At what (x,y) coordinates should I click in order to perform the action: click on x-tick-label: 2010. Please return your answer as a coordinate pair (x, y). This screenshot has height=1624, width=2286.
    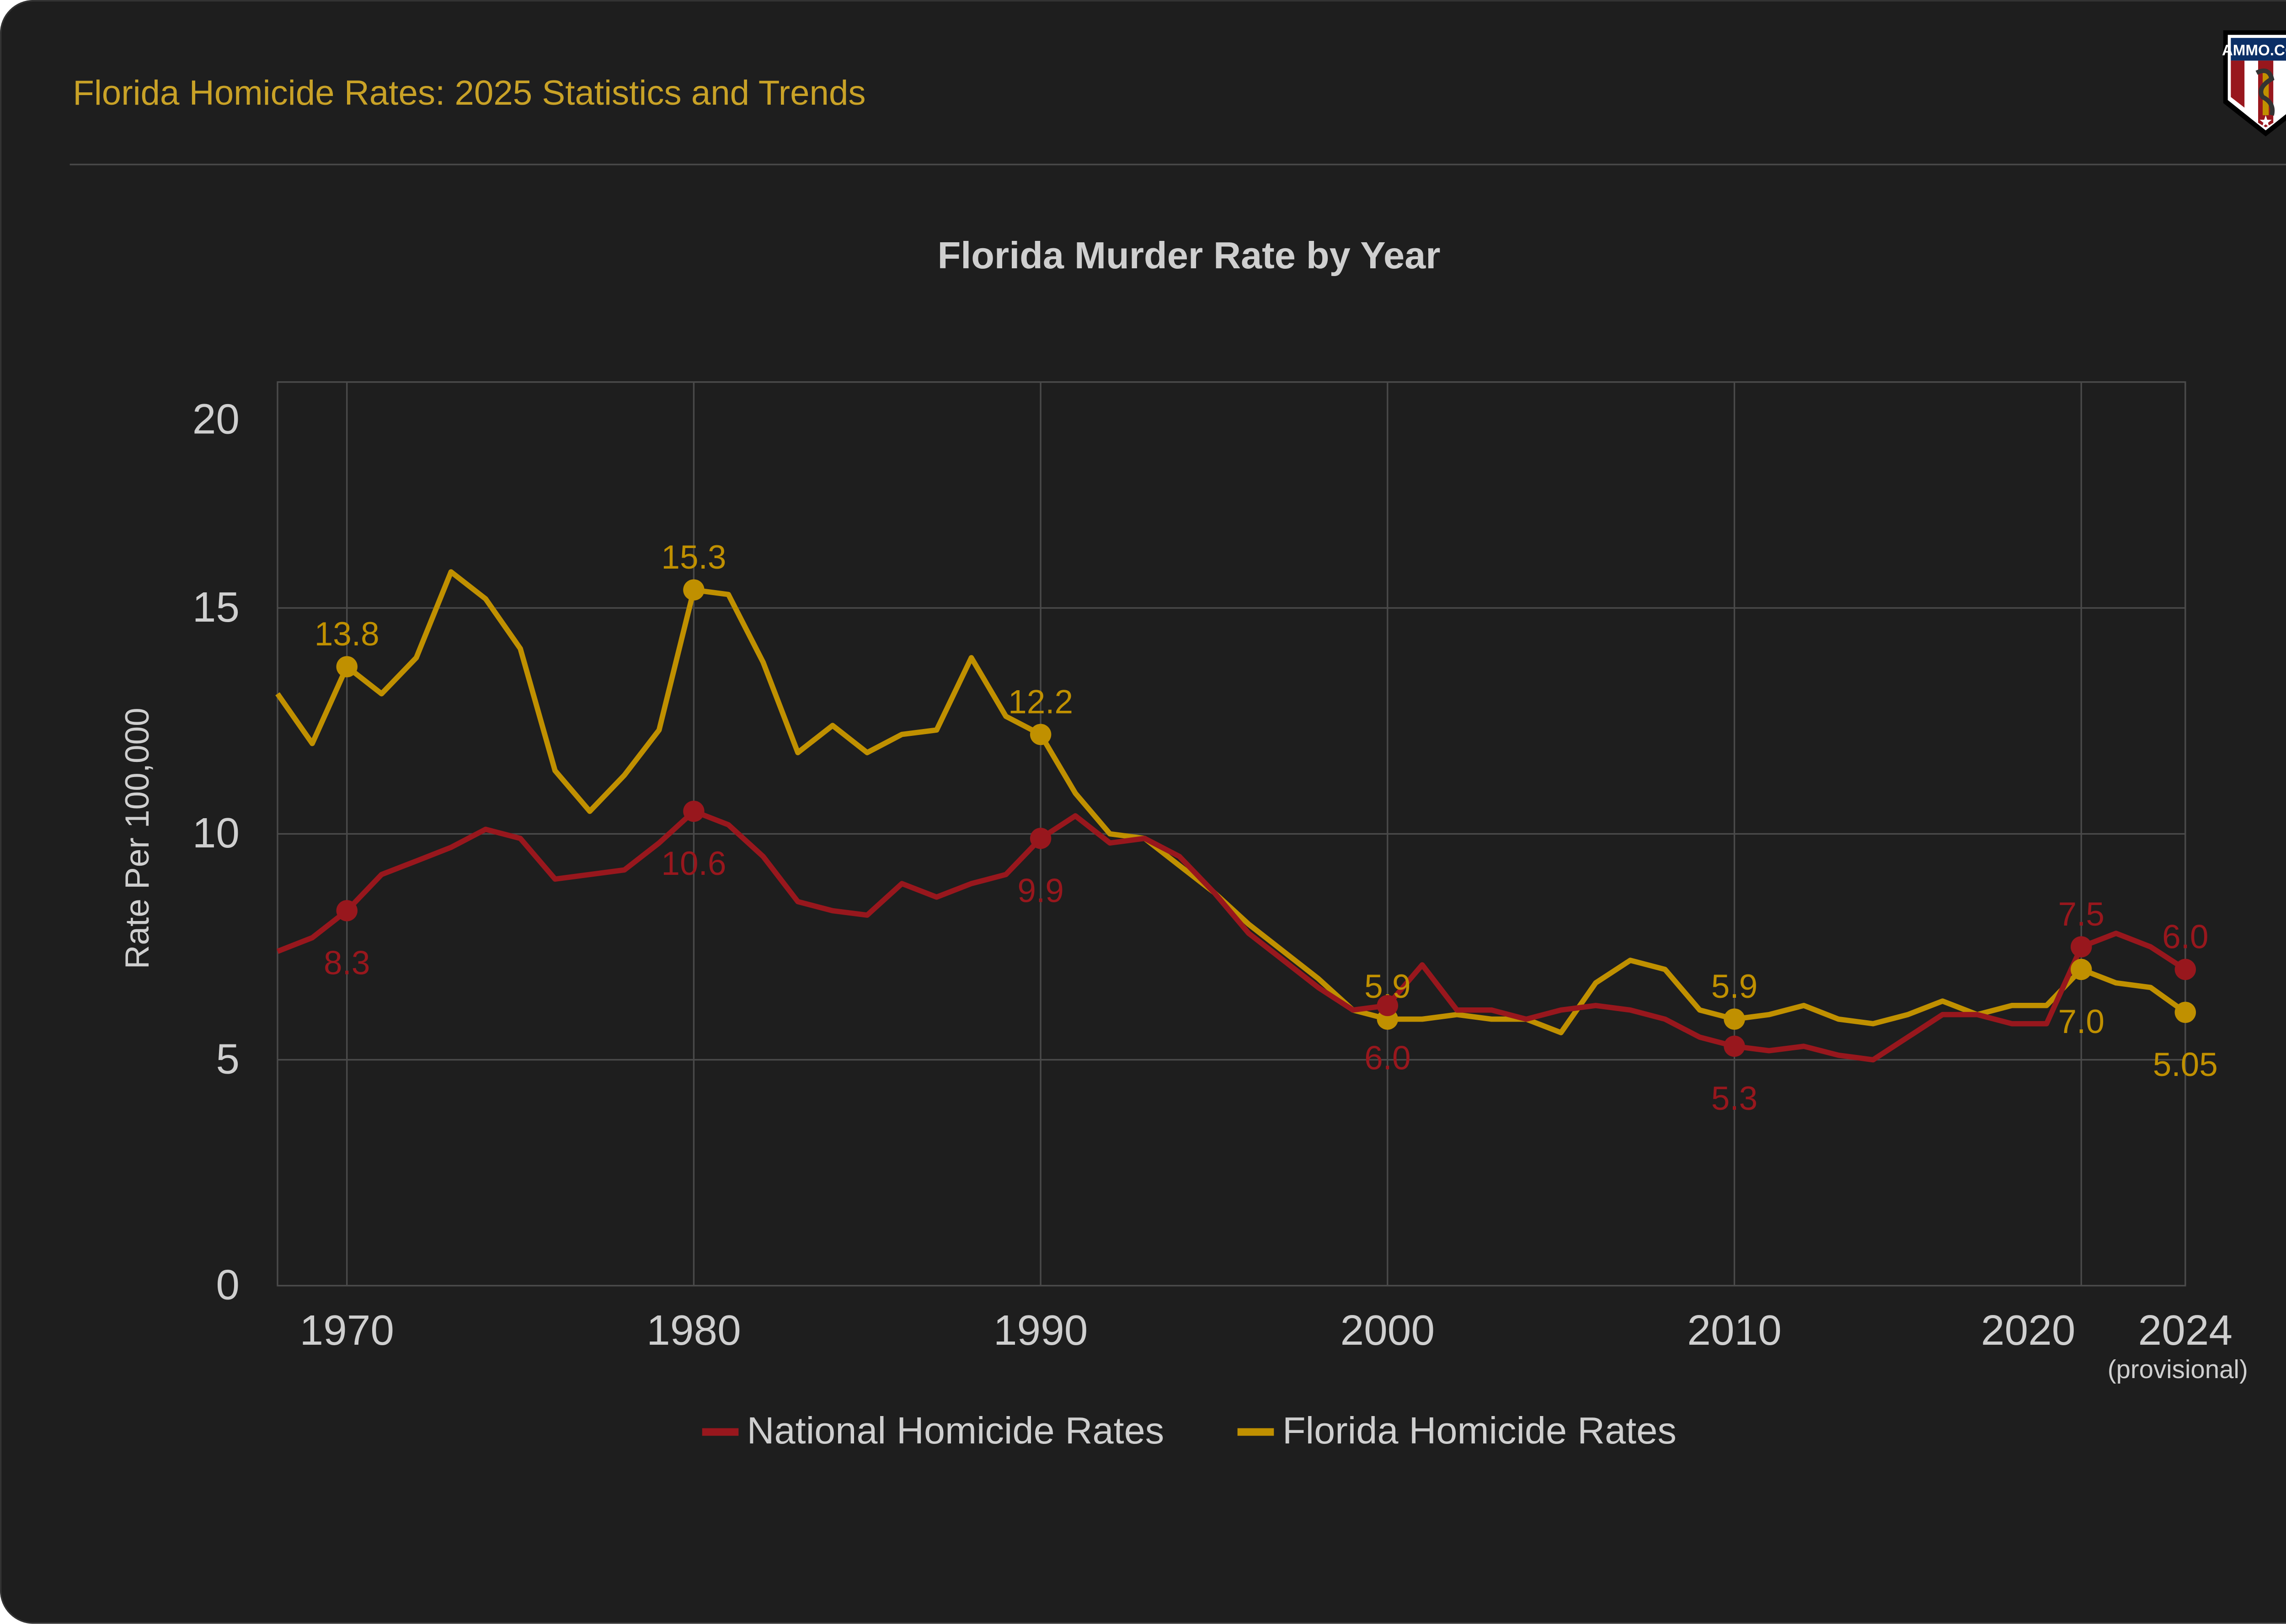
    Looking at the image, I should click on (1734, 1330).